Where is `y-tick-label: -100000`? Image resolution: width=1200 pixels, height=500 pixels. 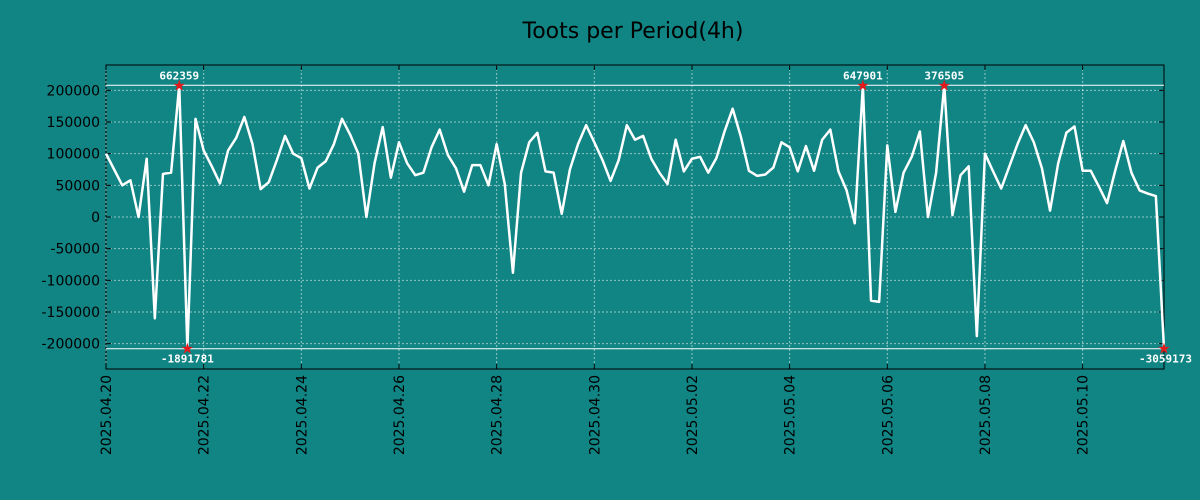
y-tick-label: -100000 is located at coordinates (71, 281).